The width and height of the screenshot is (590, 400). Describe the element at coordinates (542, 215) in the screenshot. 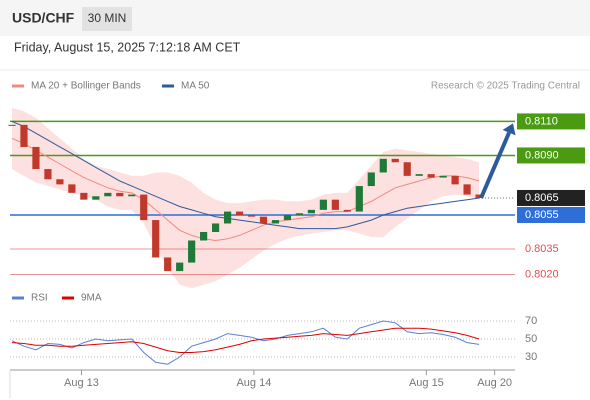

I see `level-label: 0.8055` at that location.